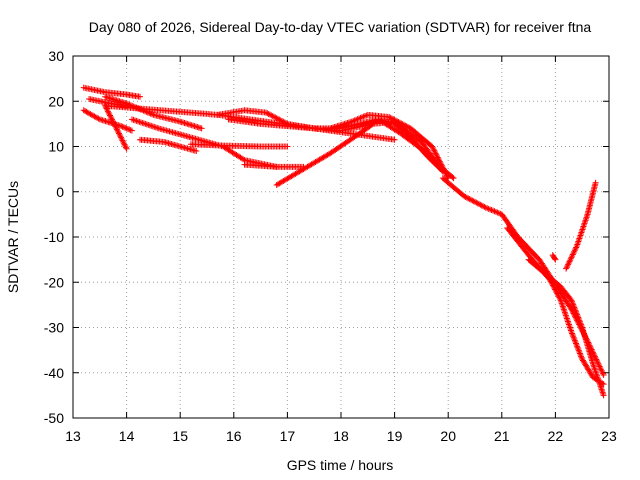 This screenshot has width=640, height=480. What do you see at coordinates (556, 436) in the screenshot?
I see `x-tick-label: 22` at bounding box center [556, 436].